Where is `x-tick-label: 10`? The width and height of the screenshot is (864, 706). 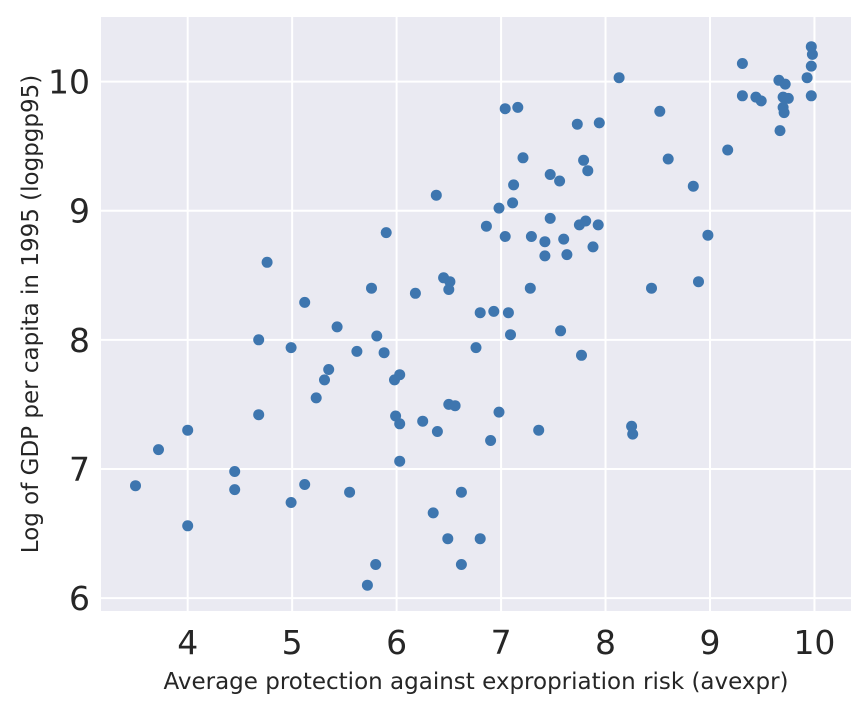
x-tick-label: 10 is located at coordinates (814, 642).